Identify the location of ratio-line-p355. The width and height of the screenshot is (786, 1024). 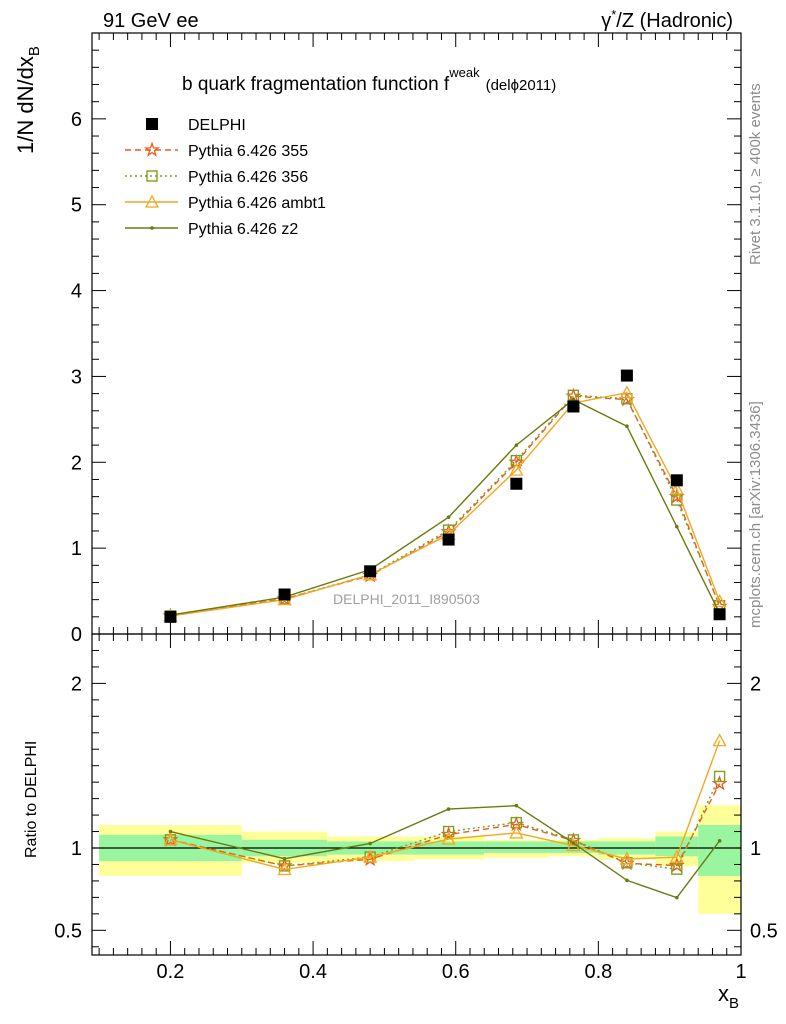
(445, 825).